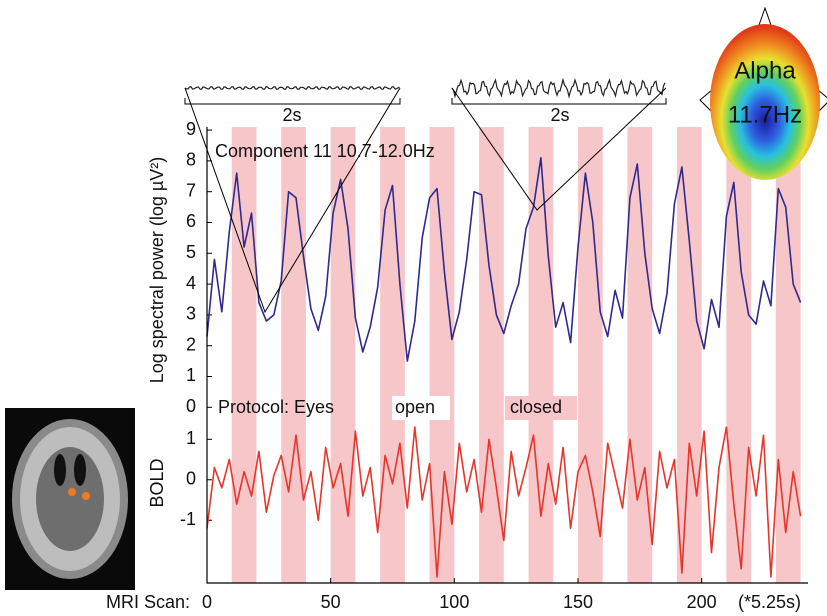  What do you see at coordinates (325, 151) in the screenshot?
I see `annotation: Component 11 10.7-12.0Hz` at bounding box center [325, 151].